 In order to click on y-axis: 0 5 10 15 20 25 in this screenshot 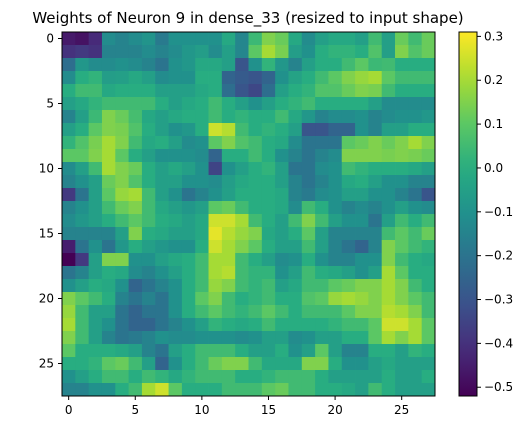, I will do `click(50, 201)`.